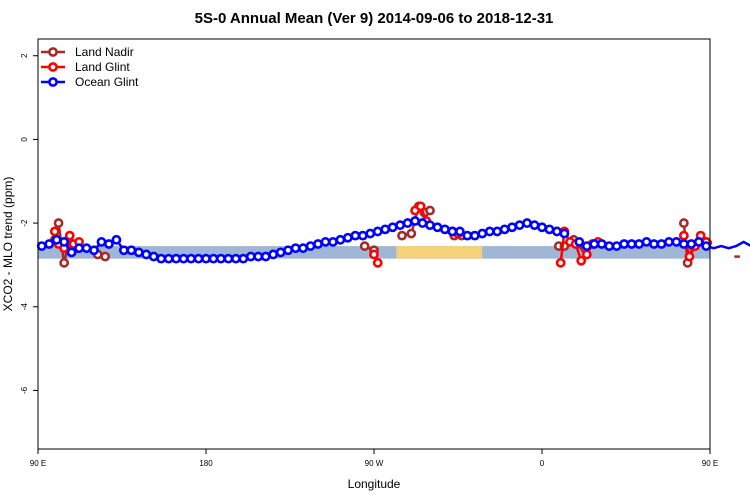 The image size is (750, 500). Describe the element at coordinates (24, 139) in the screenshot. I see `y-tick-label: 0` at that location.